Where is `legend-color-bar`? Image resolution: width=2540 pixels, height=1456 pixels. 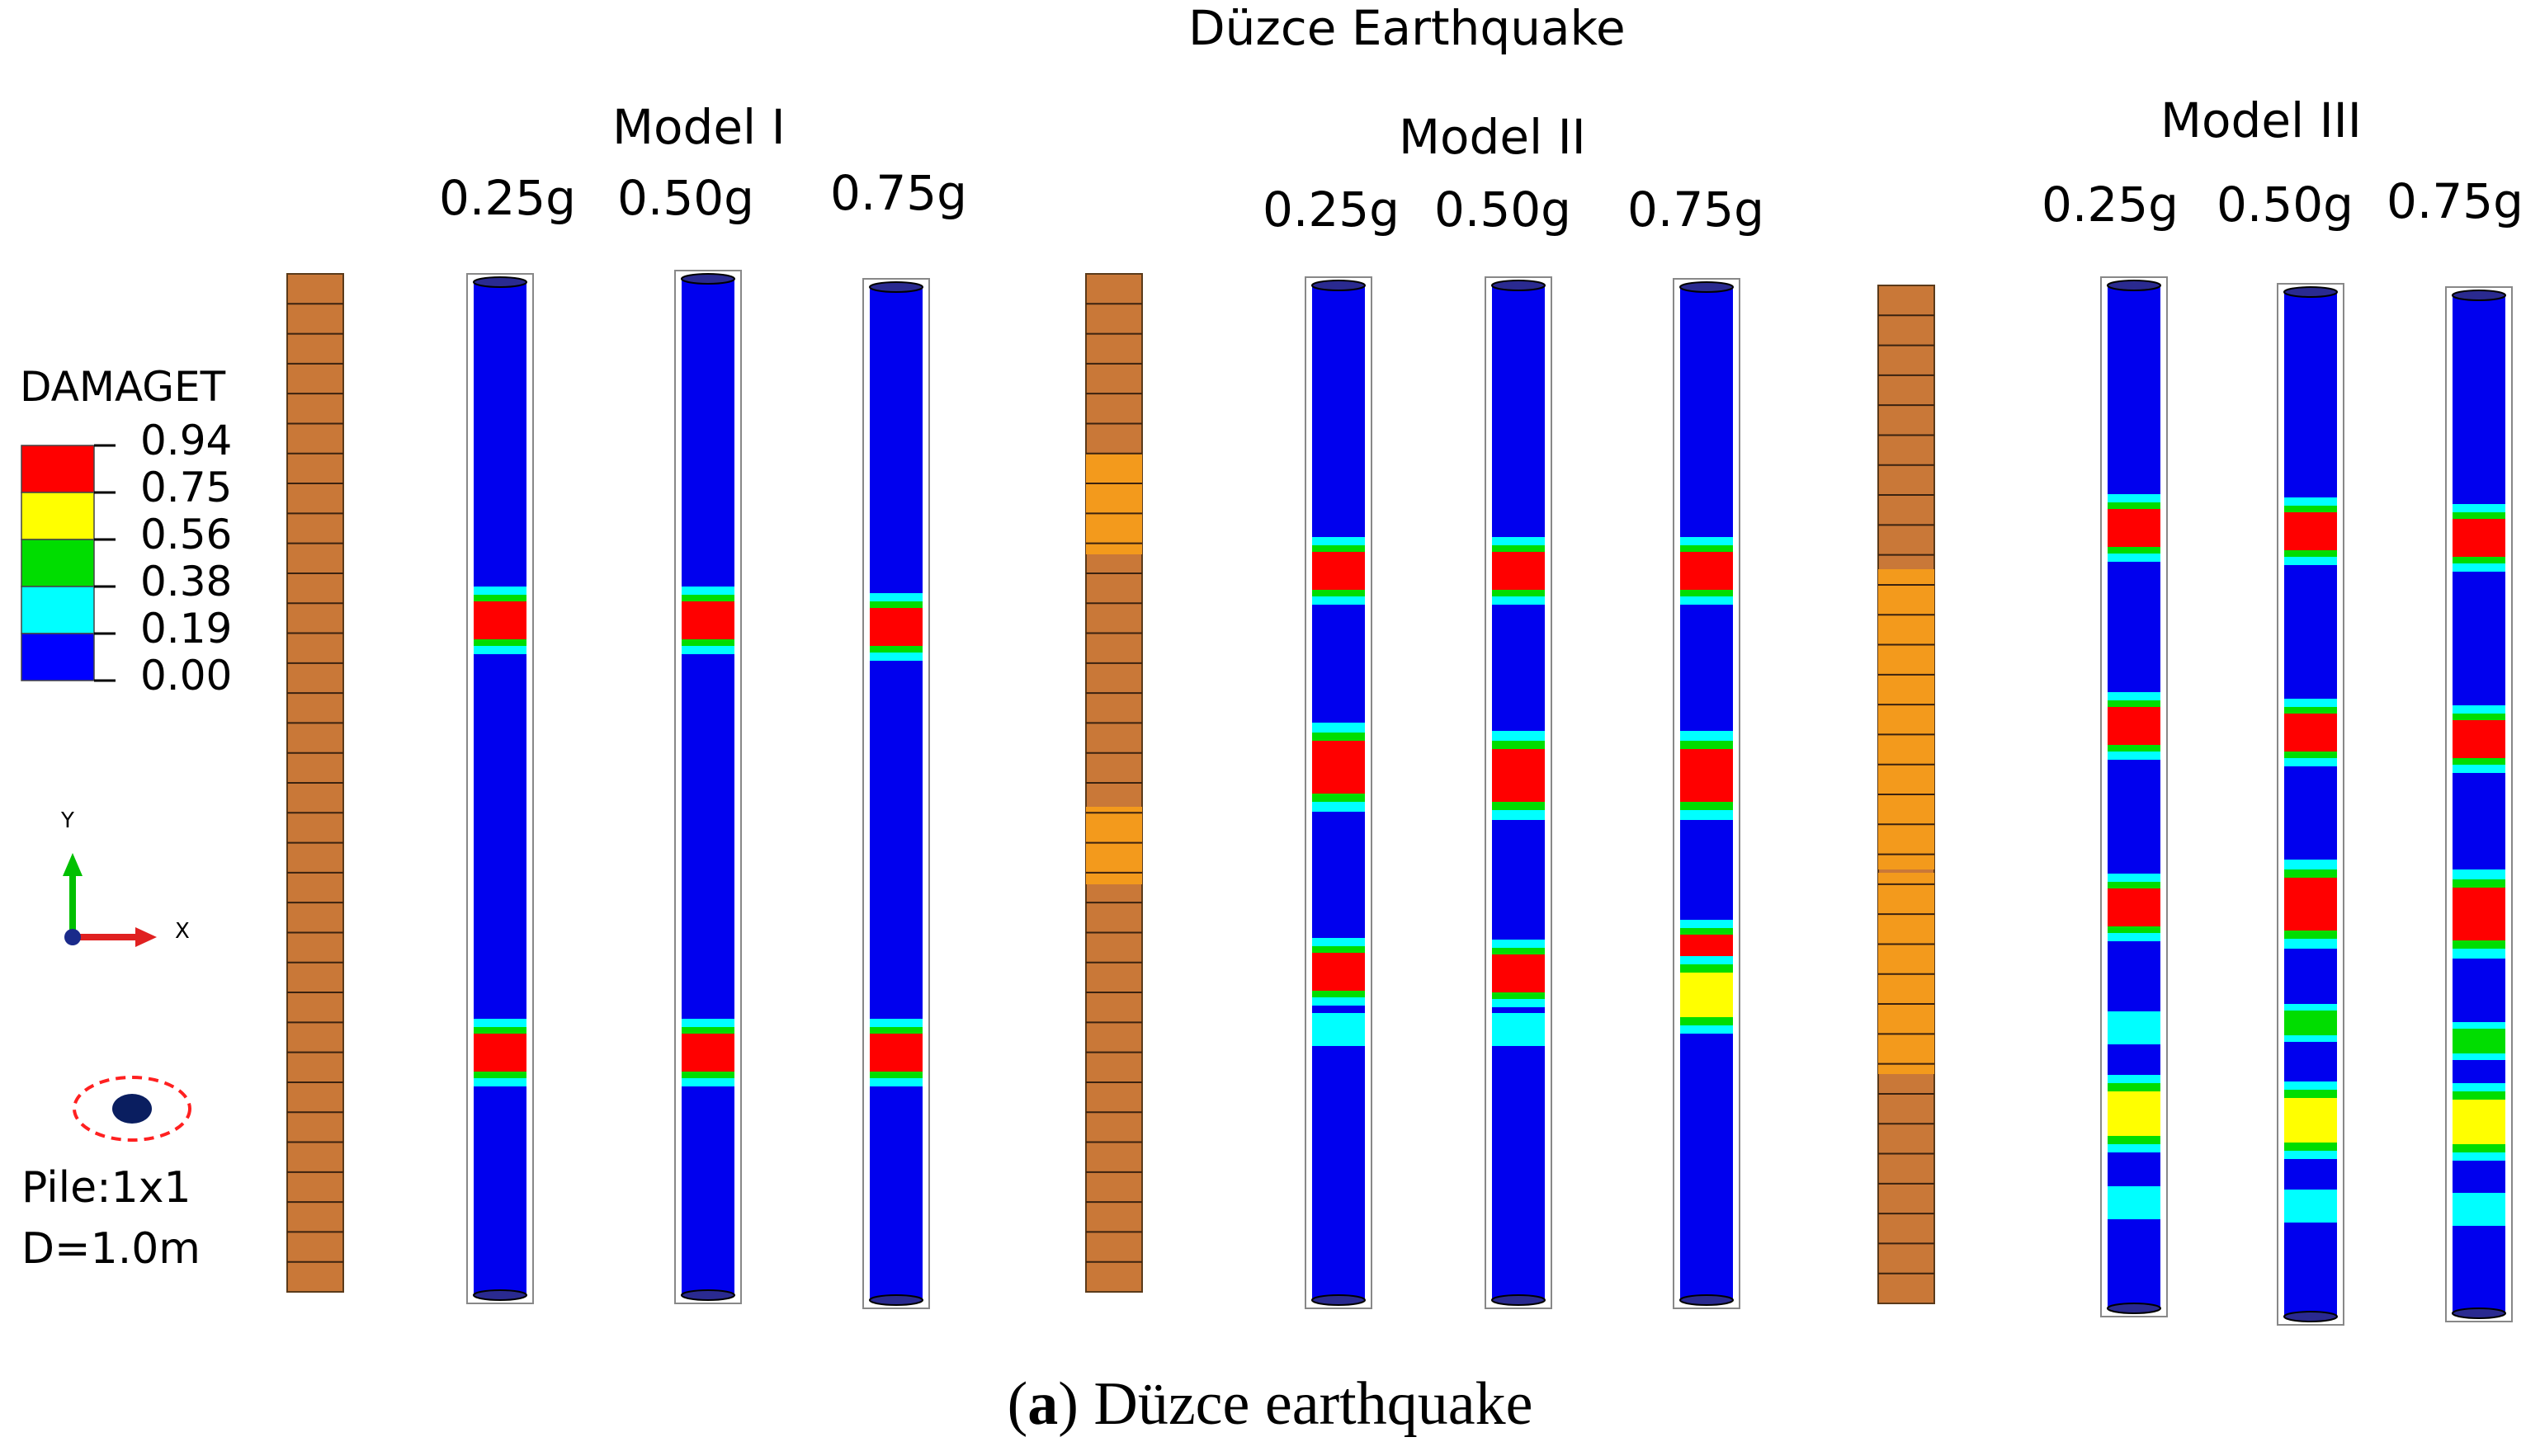
legend-color-bar is located at coordinates (68, 563).